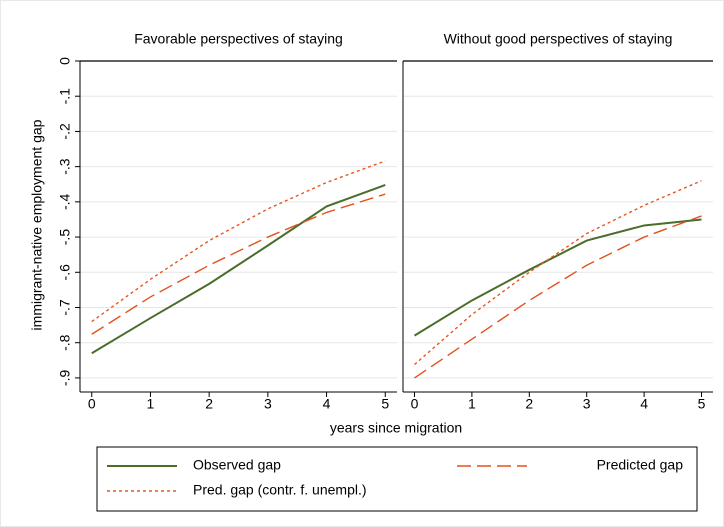 The height and width of the screenshot is (527, 724). Describe the element at coordinates (65, 272) in the screenshot. I see `y-tick-label: -.6` at that location.